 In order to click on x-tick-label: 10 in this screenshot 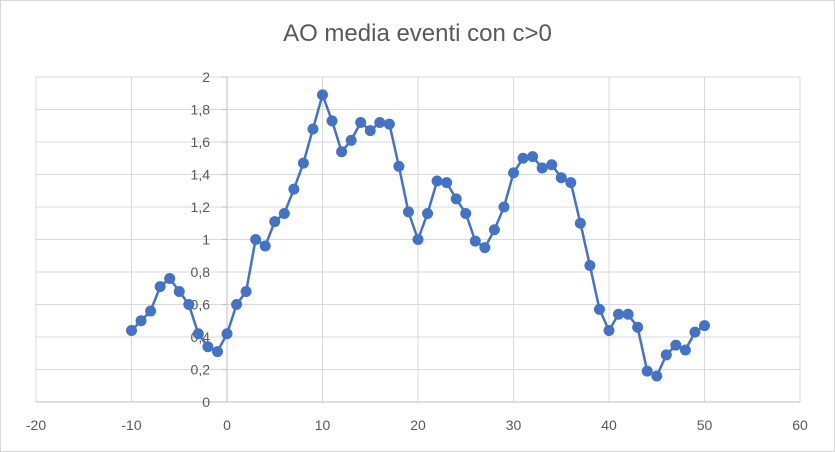, I will do `click(323, 425)`.